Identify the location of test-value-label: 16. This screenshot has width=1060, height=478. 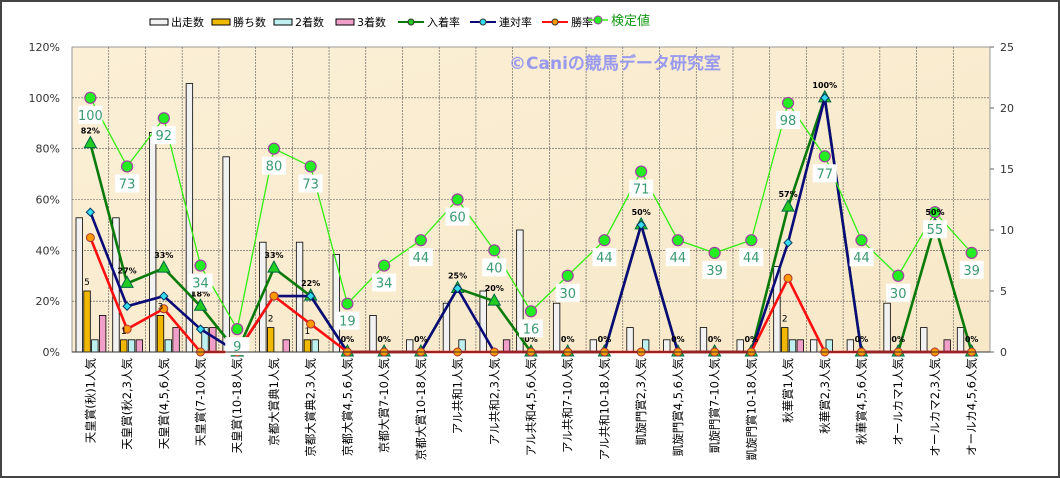
(531, 329).